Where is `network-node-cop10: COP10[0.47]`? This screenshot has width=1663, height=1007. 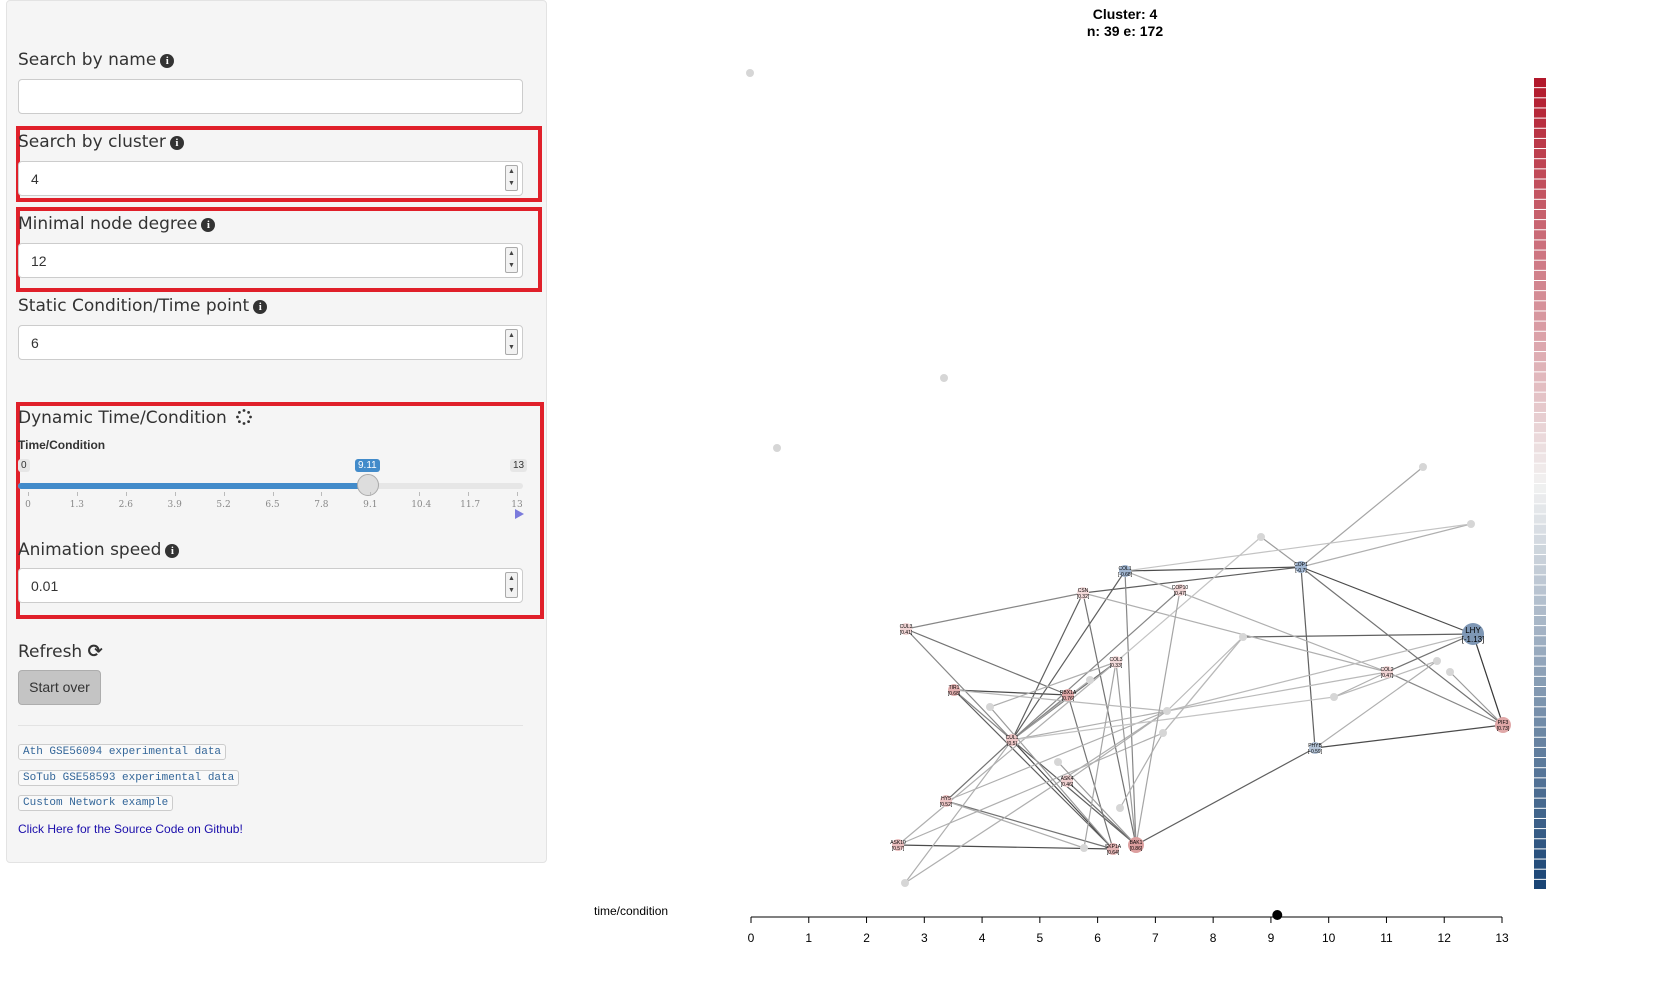 network-node-cop10: COP10[0.47] is located at coordinates (1180, 590).